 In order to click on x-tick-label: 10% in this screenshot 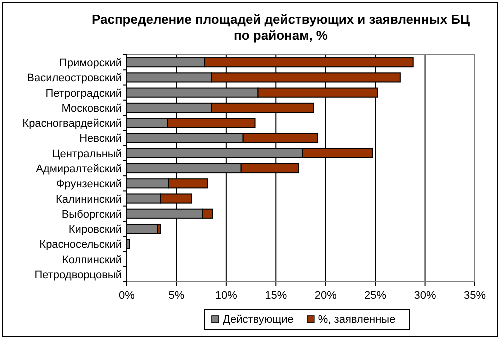, I will do `click(226, 296)`.